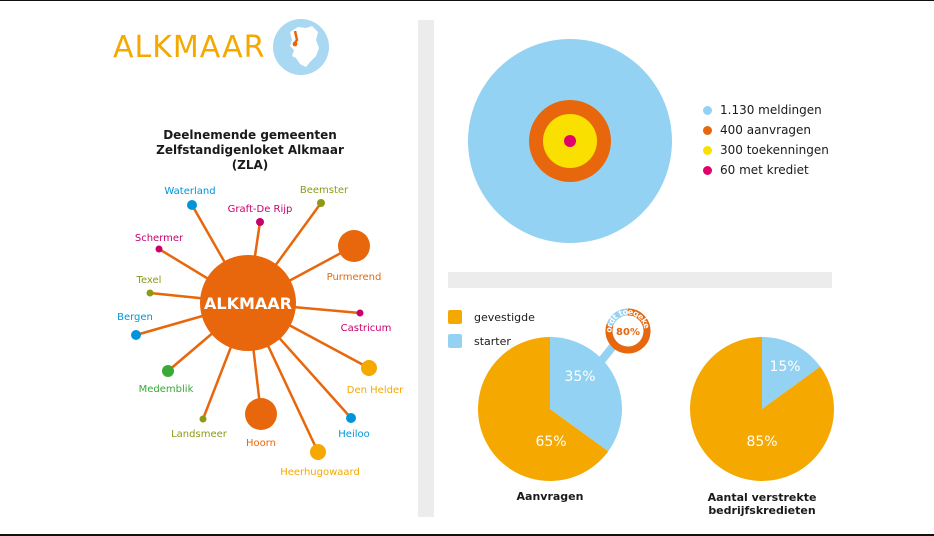  What do you see at coordinates (467, 0) in the screenshot?
I see `top-rule` at bounding box center [467, 0].